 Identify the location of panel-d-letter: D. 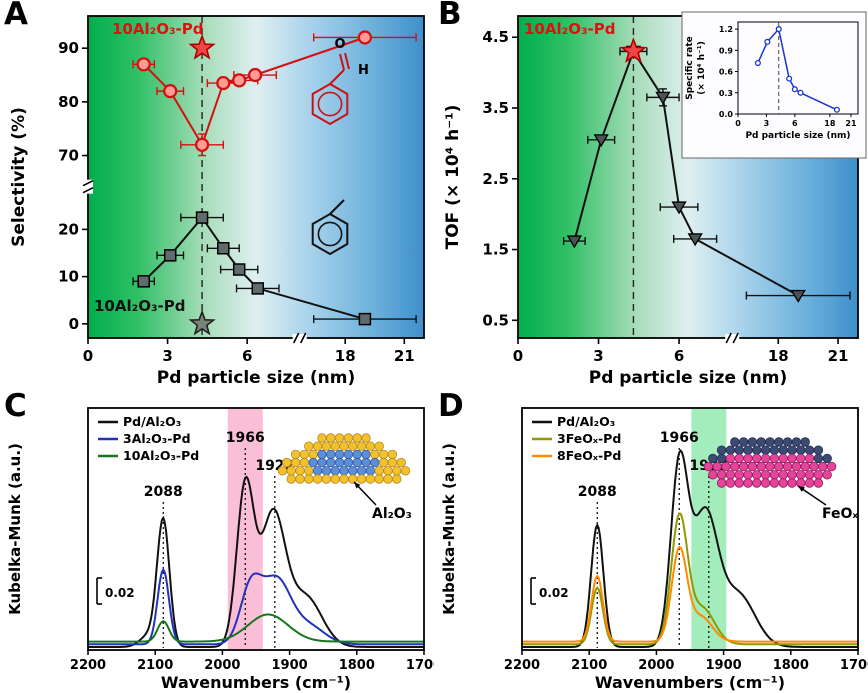
(451, 406).